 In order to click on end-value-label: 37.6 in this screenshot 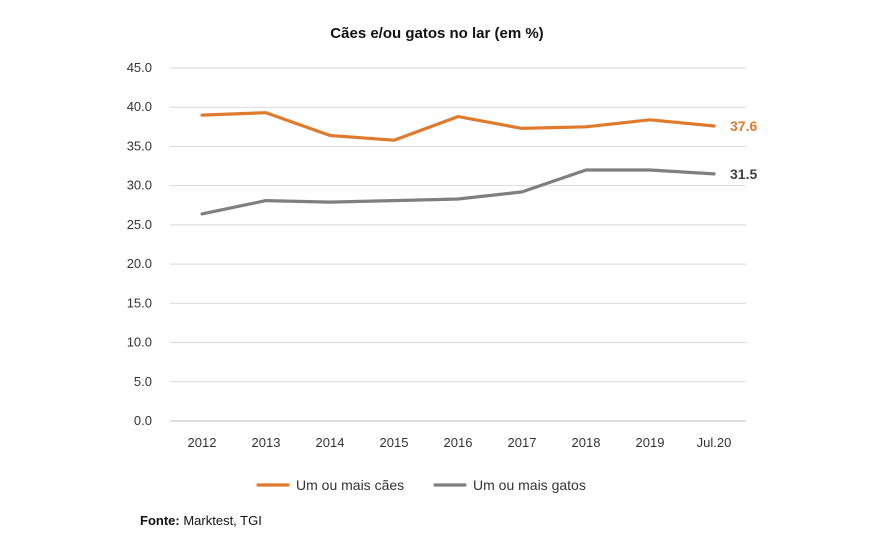, I will do `click(743, 126)`.